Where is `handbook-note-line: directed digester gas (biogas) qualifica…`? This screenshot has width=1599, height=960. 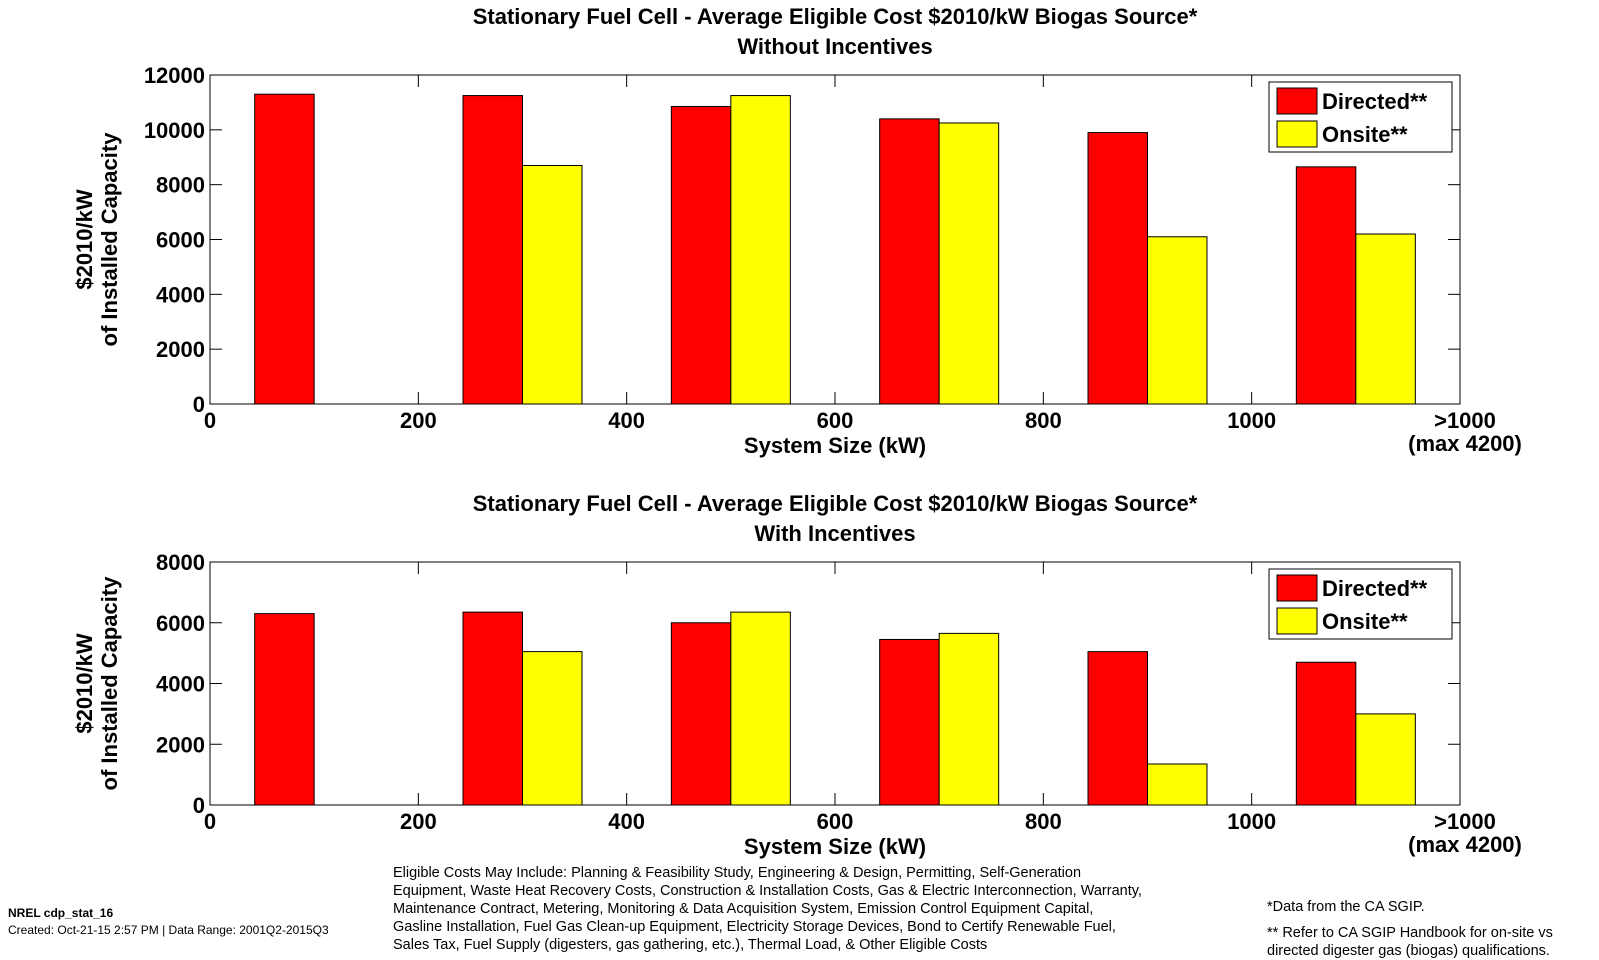 handbook-note-line: directed digester gas (biogas) qualifica… is located at coordinates (1408, 951).